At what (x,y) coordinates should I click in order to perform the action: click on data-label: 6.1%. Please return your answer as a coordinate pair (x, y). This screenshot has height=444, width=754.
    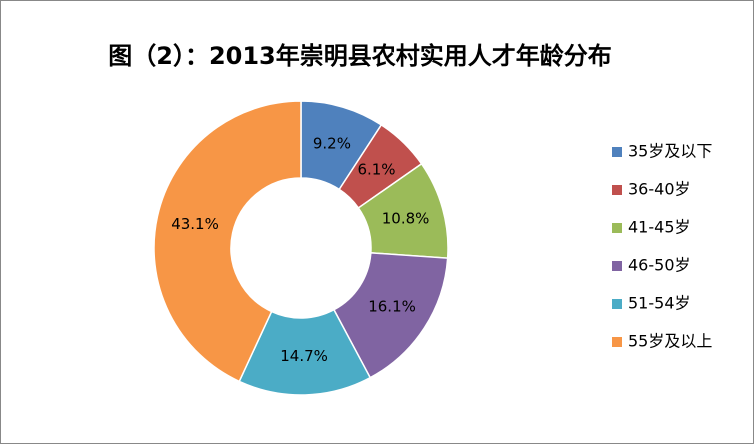
    Looking at the image, I should click on (376, 170).